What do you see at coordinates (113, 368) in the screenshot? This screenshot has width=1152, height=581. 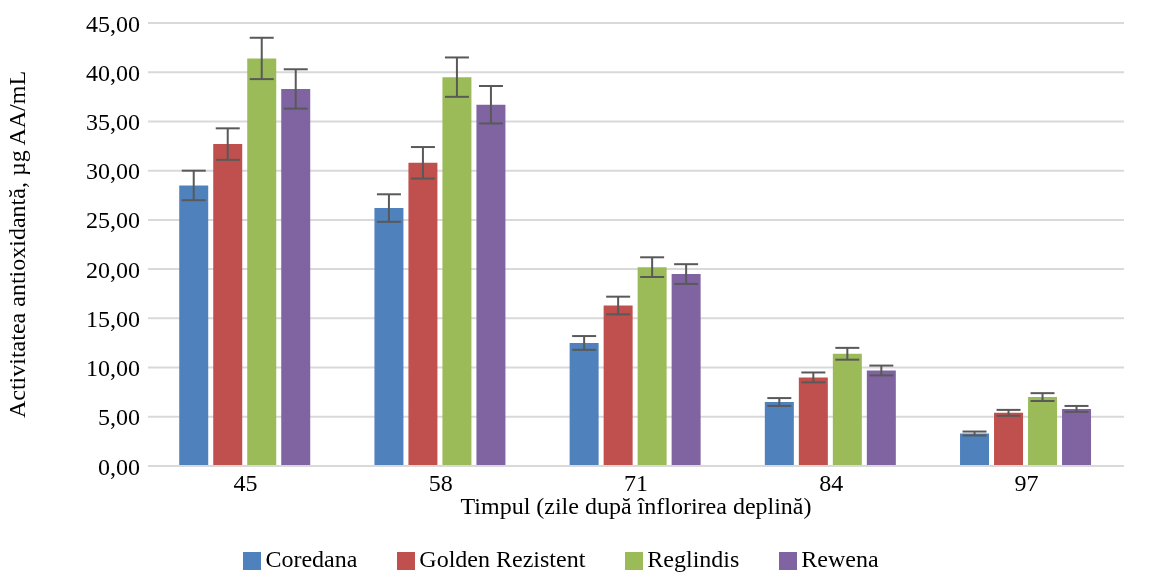 I see `y-tick-label: 10,00` at bounding box center [113, 368].